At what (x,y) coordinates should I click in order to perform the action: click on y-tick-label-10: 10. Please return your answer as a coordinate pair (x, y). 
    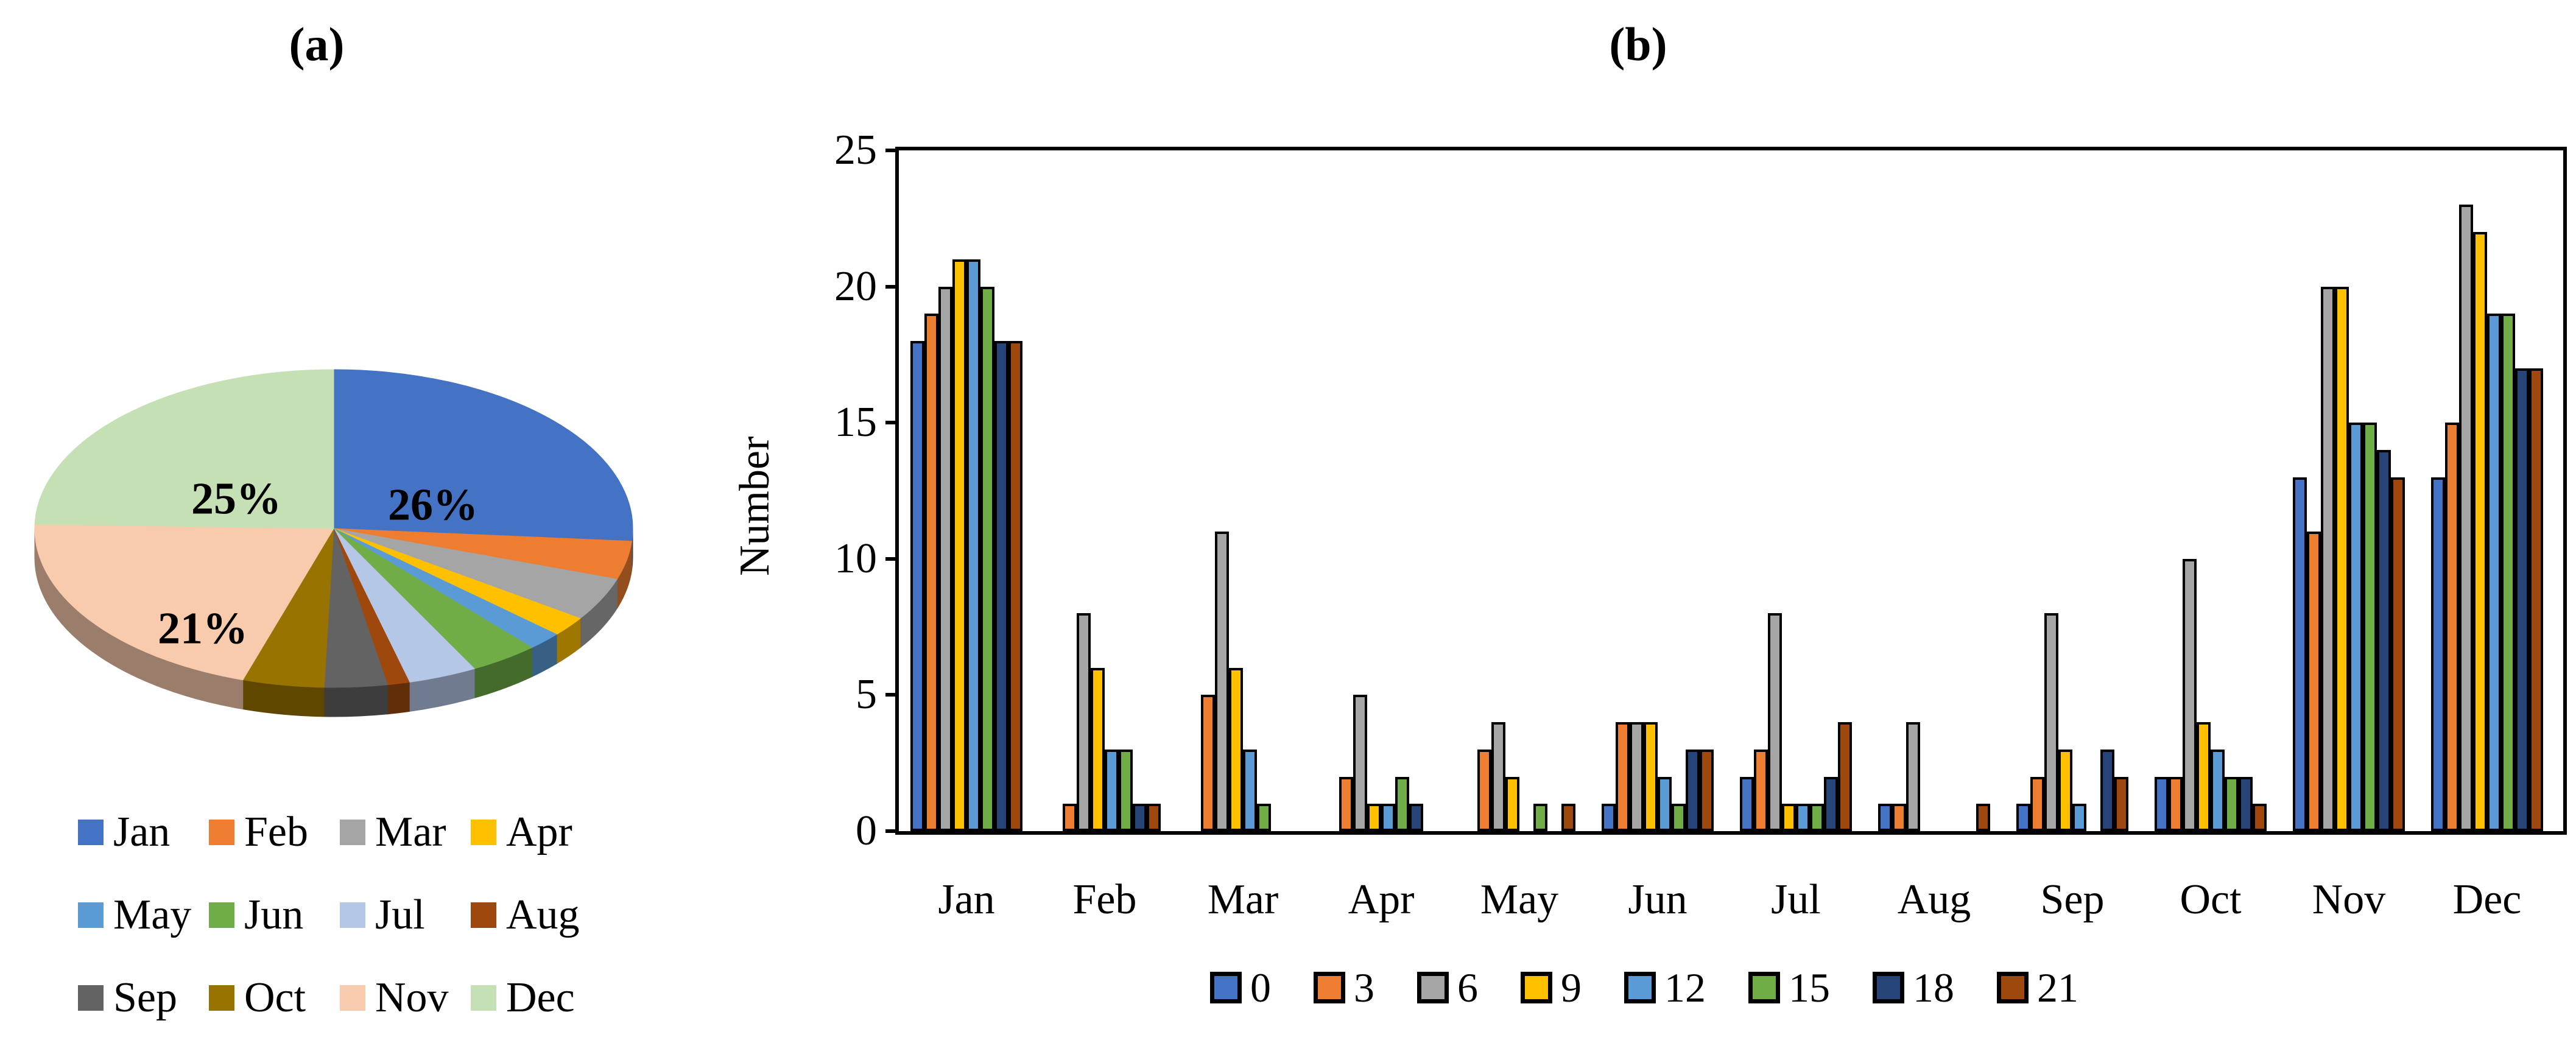
    Looking at the image, I should click on (855, 558).